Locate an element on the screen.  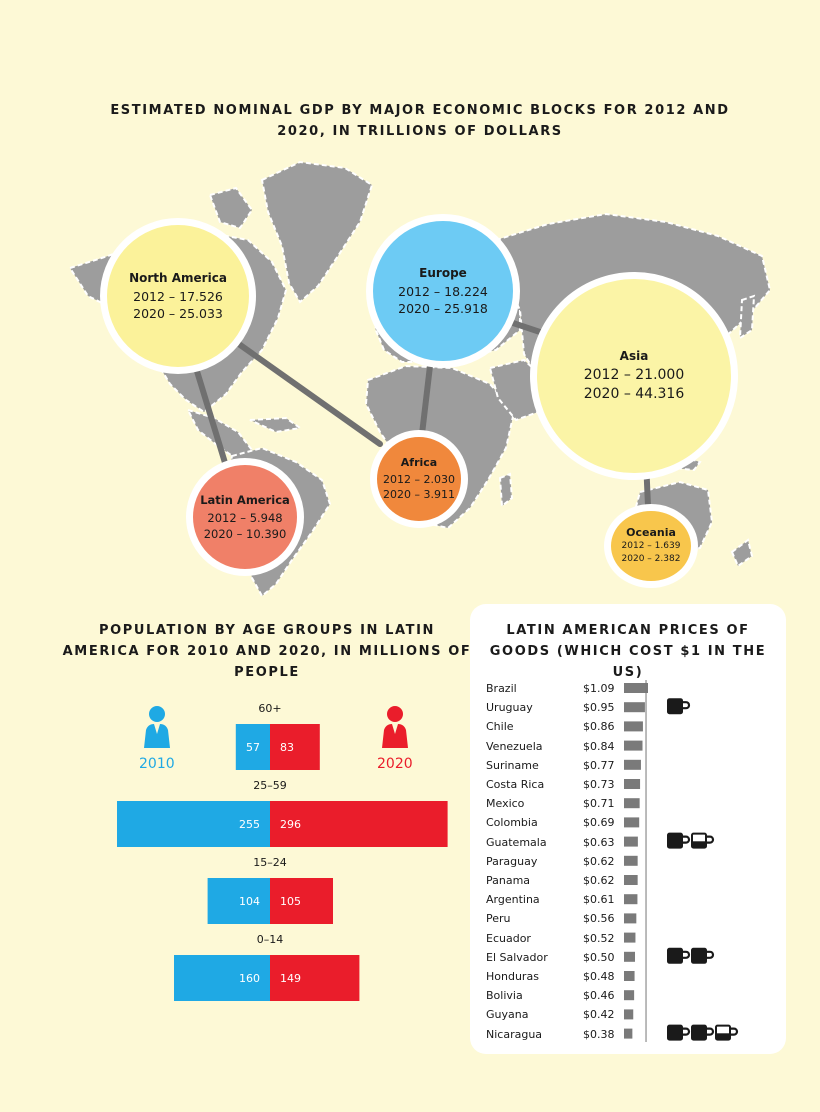
bubble-oceania: Oceania 2012 – 1.639 2020 – 2.382 is located at coordinates (651, 546).